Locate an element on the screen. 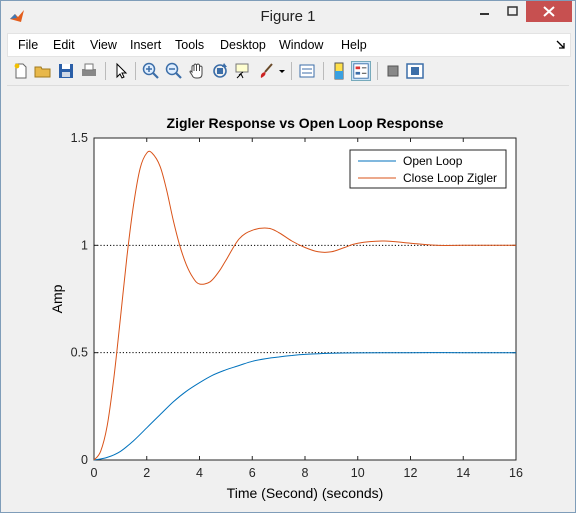 The image size is (576, 513). x-tick-label: 12 is located at coordinates (411, 473).